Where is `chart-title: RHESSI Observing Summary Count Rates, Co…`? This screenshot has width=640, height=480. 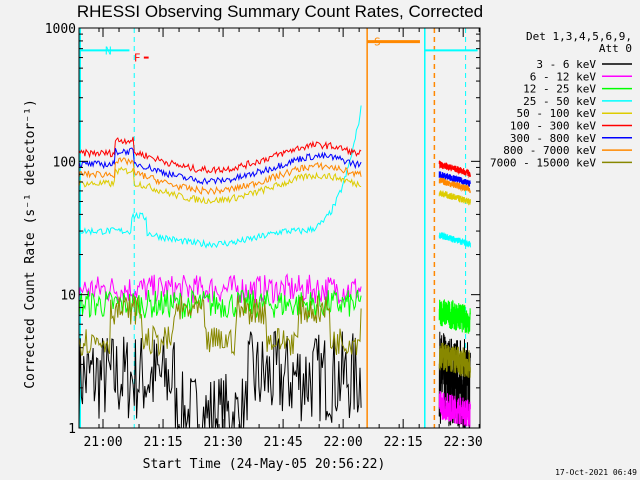
chart-title: RHESSI Observing Summary Count Rates, Co… is located at coordinates (280, 11).